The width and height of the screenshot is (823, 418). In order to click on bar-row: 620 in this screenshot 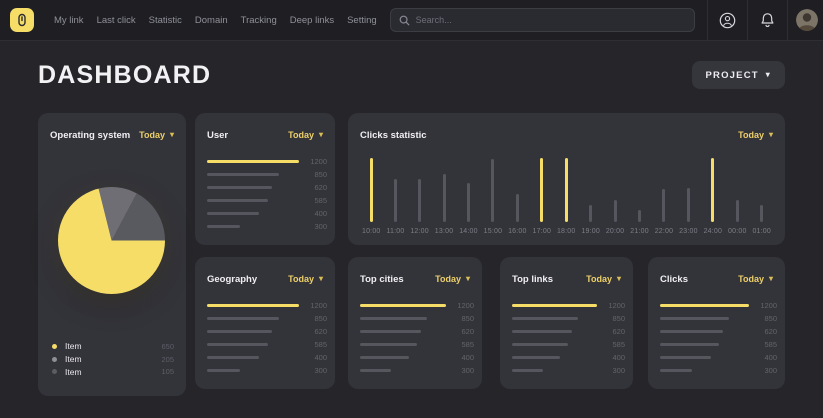, I will do `click(417, 331)`.